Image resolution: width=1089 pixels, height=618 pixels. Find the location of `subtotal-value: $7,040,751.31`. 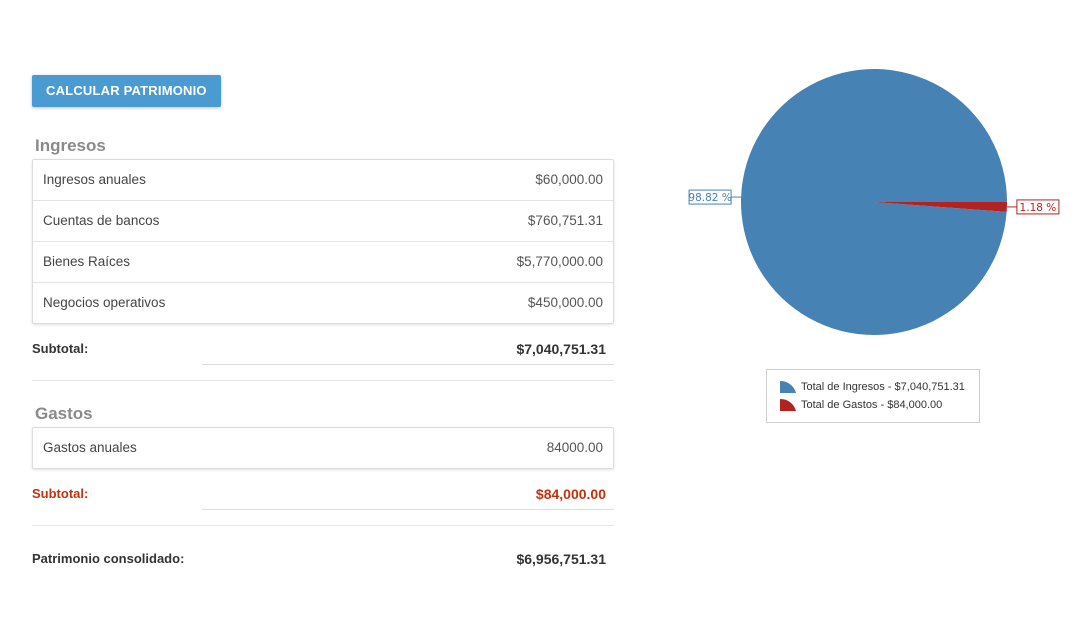

subtotal-value: $7,040,751.31 is located at coordinates (561, 349).